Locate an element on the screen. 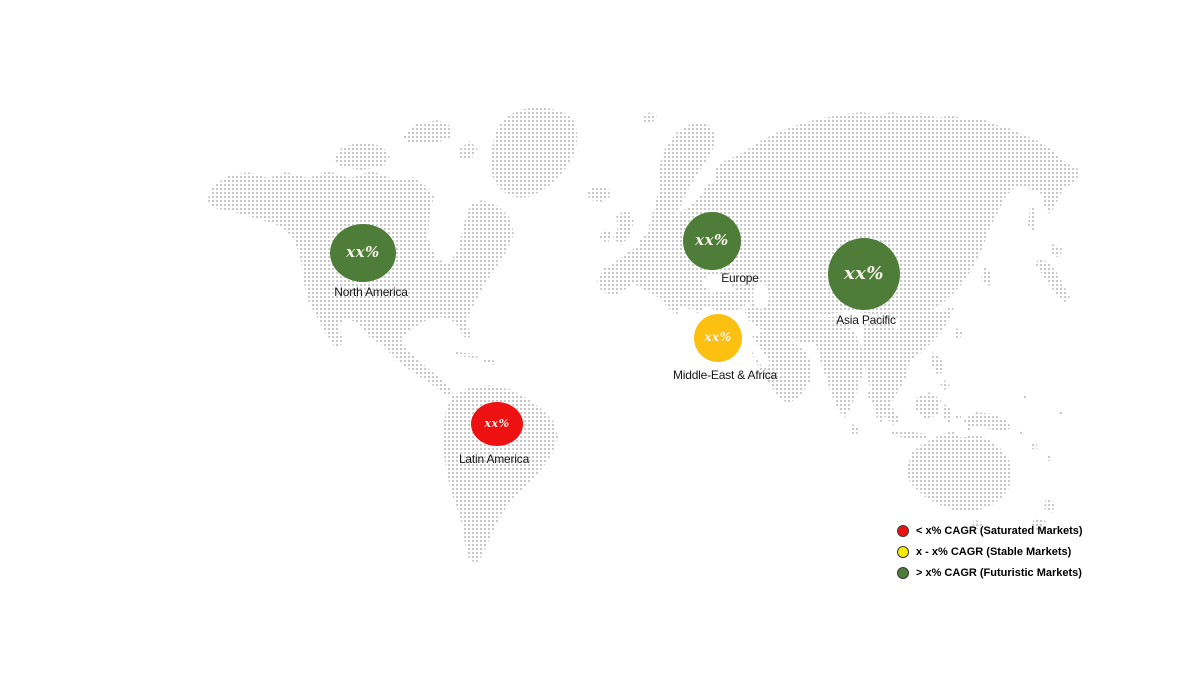 The height and width of the screenshot is (675, 1200). middle-east is located at coordinates (790, 322).